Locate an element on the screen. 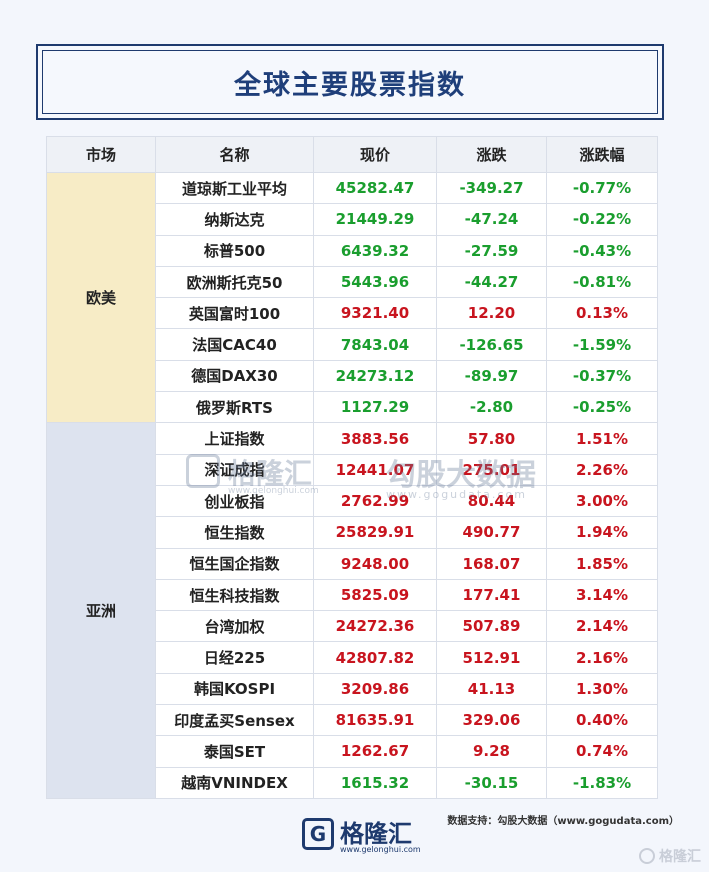  table-row: 韩国KOSPI 3209.86 41.13 1.30% is located at coordinates (352, 689).